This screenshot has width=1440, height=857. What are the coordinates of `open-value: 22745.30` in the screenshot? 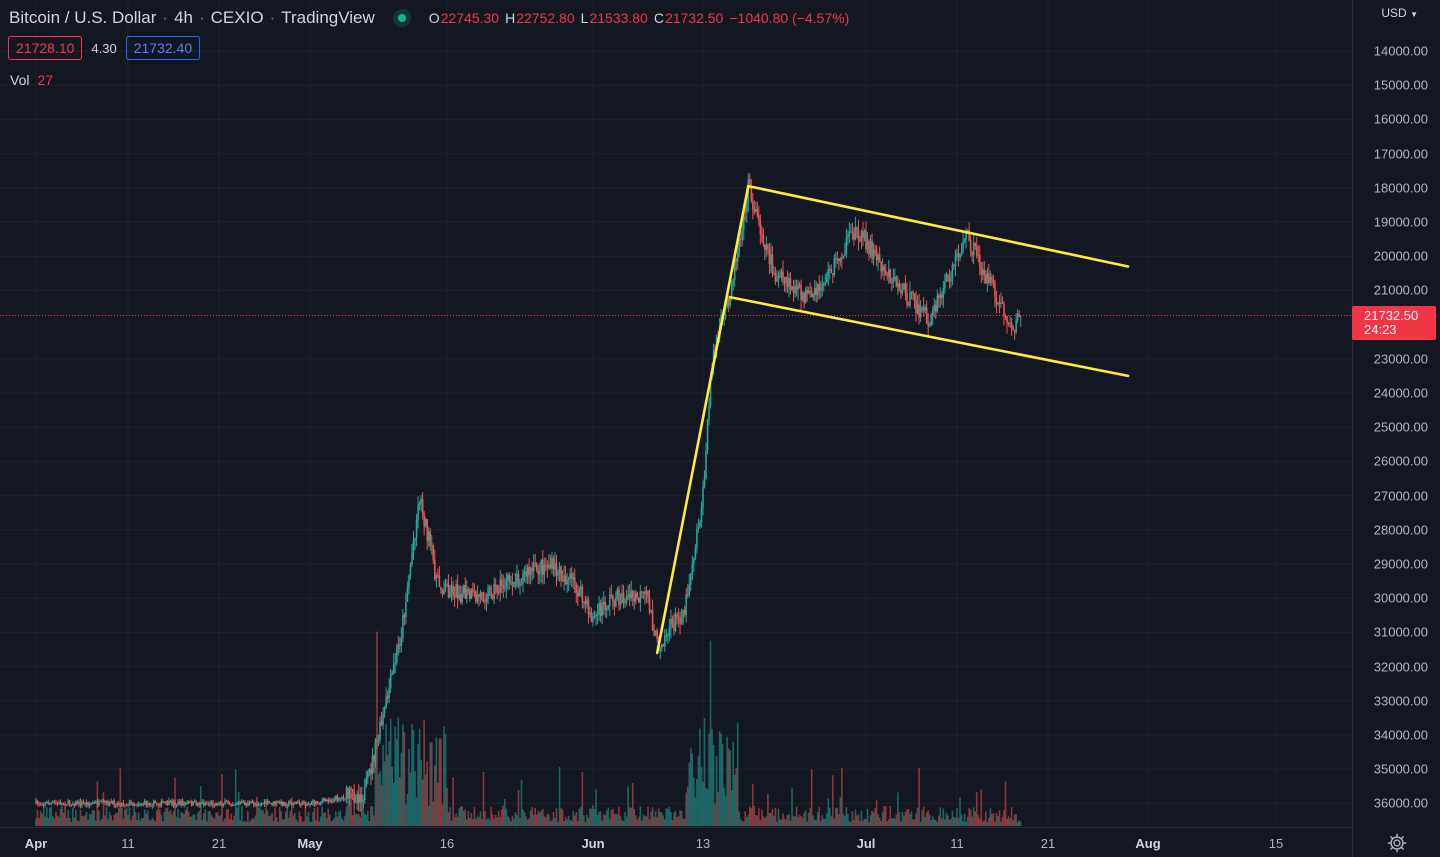 It's located at (470, 18).